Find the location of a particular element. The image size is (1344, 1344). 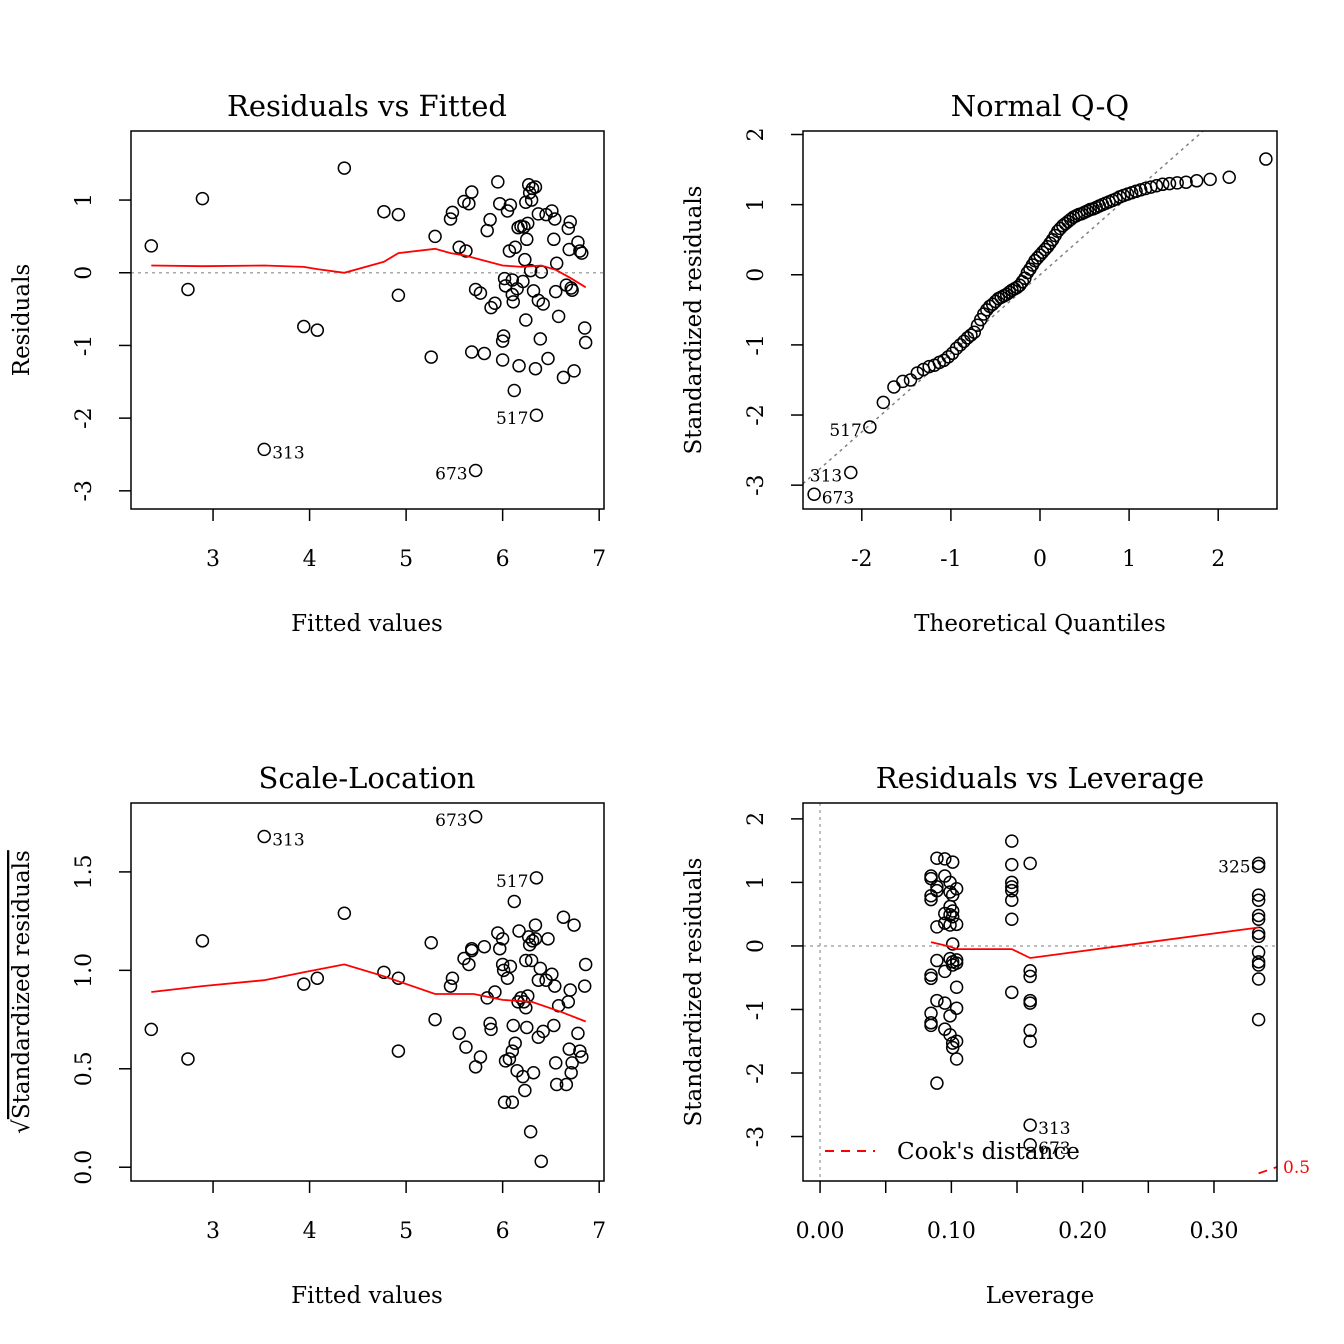

qq-reference-line is located at coordinates (1004, 308).